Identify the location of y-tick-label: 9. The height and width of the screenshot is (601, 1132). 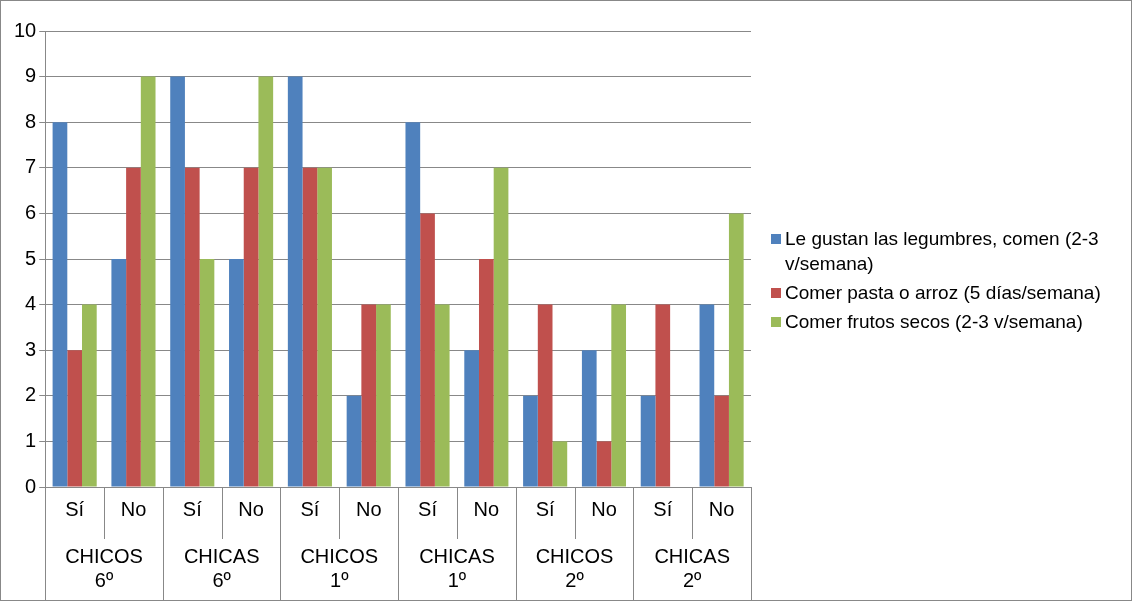
(31, 75).